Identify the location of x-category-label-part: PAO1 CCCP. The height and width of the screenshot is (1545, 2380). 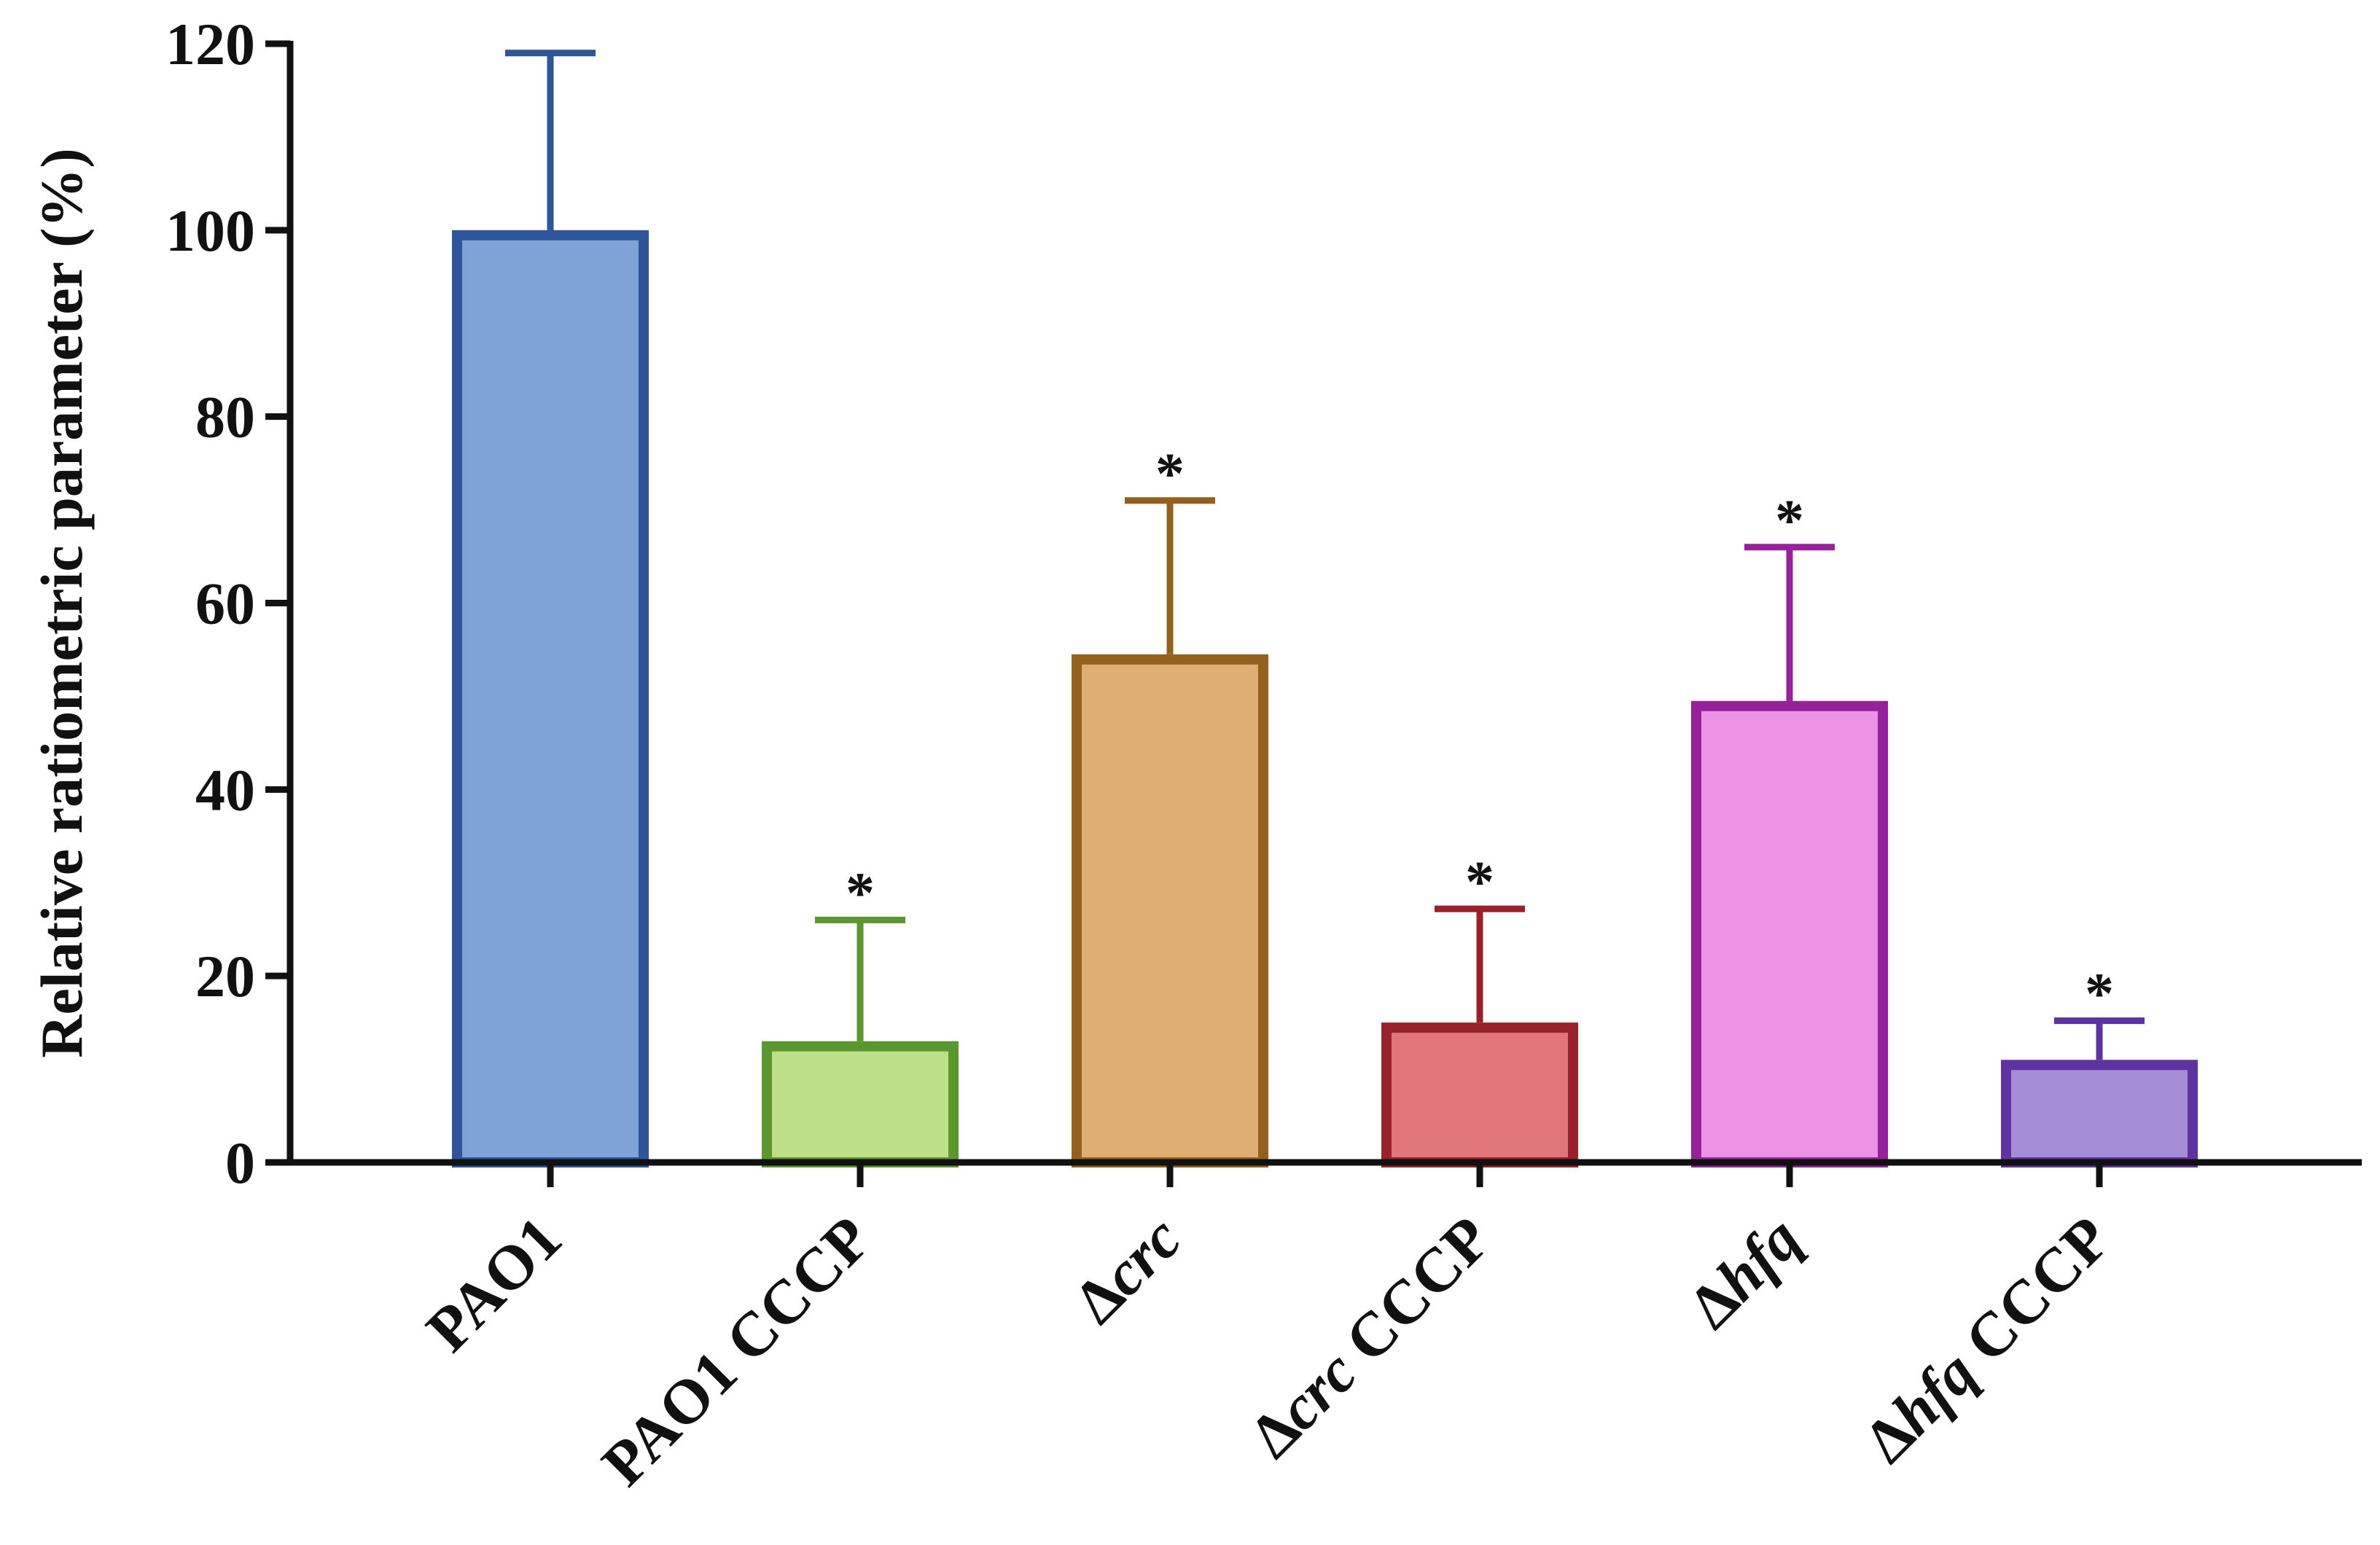
(736, 1351).